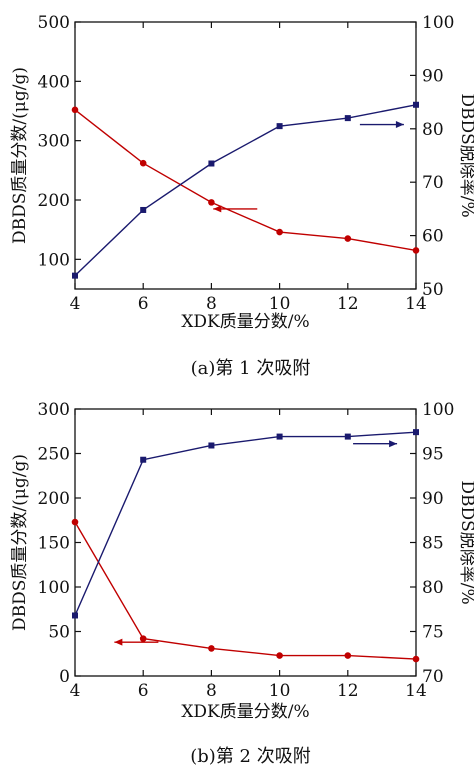  What do you see at coordinates (433, 633) in the screenshot?
I see `y-right-tick-label: 75` at bounding box center [433, 633].